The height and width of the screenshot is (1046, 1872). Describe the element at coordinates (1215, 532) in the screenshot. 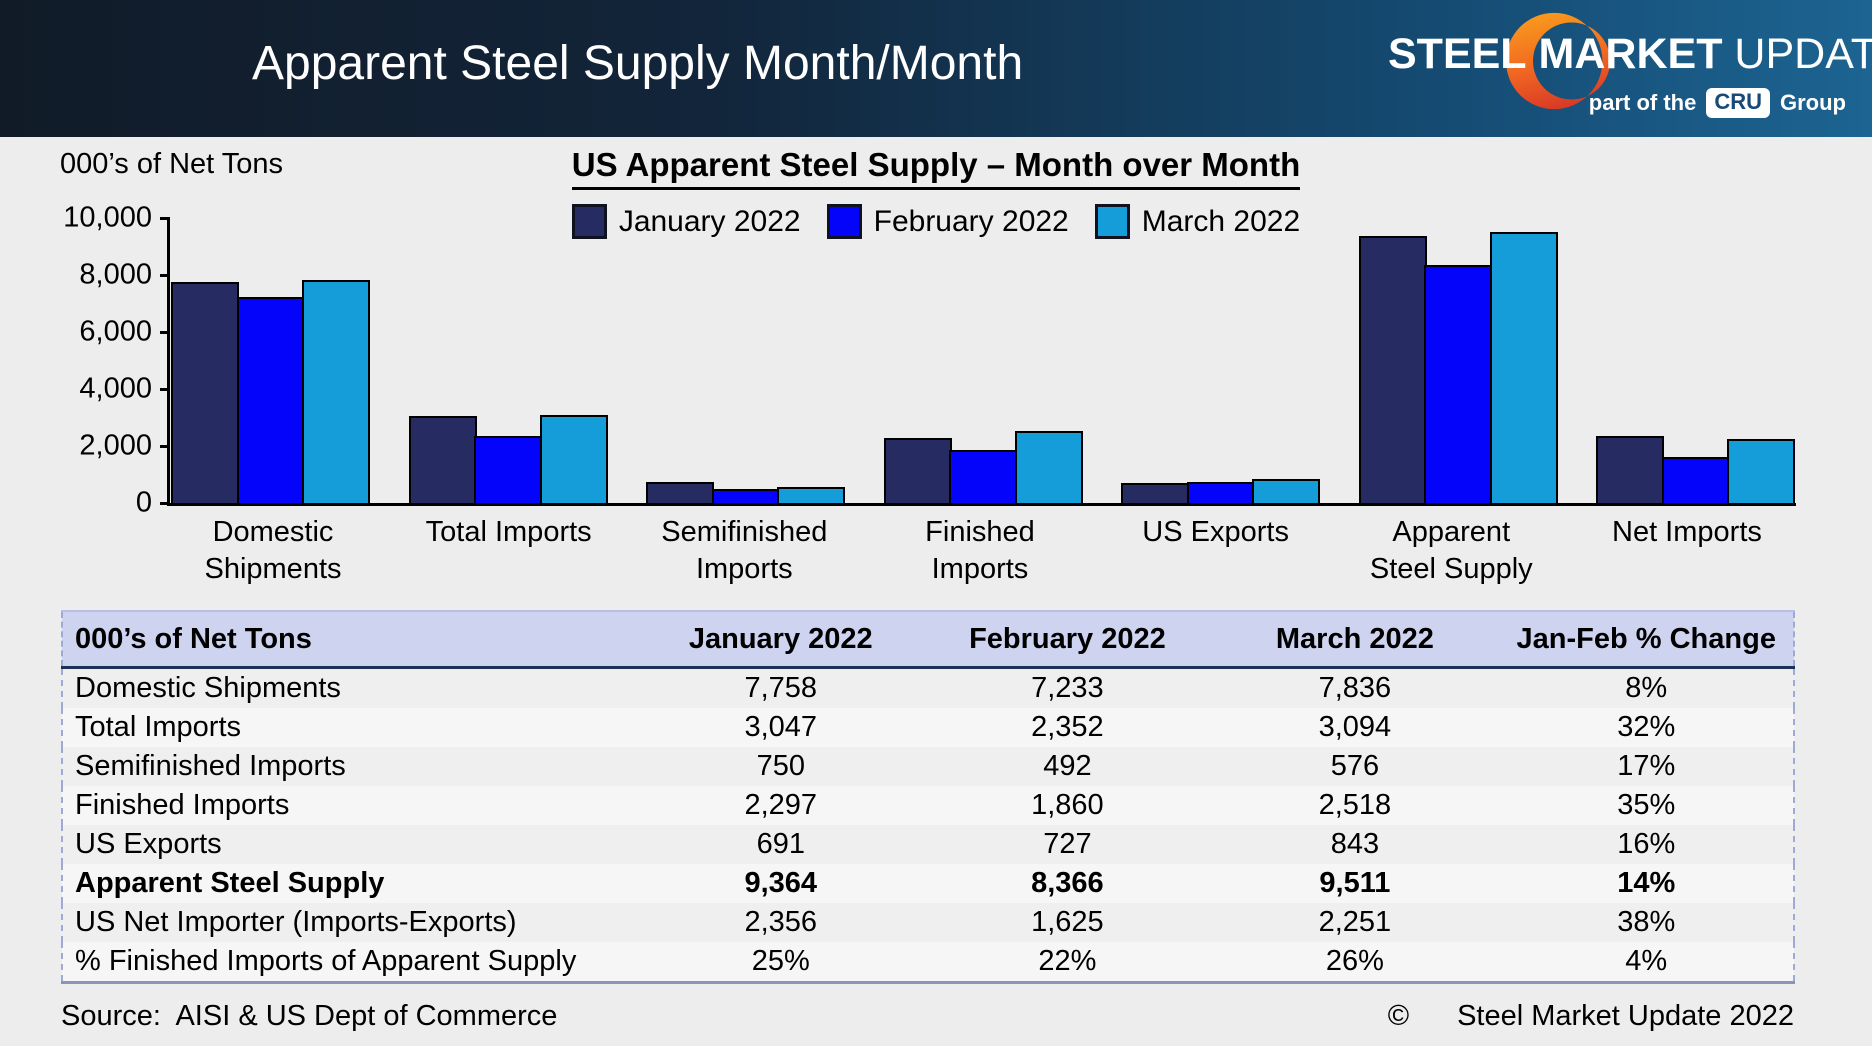

I see `x-axis-label: US Exports` at that location.